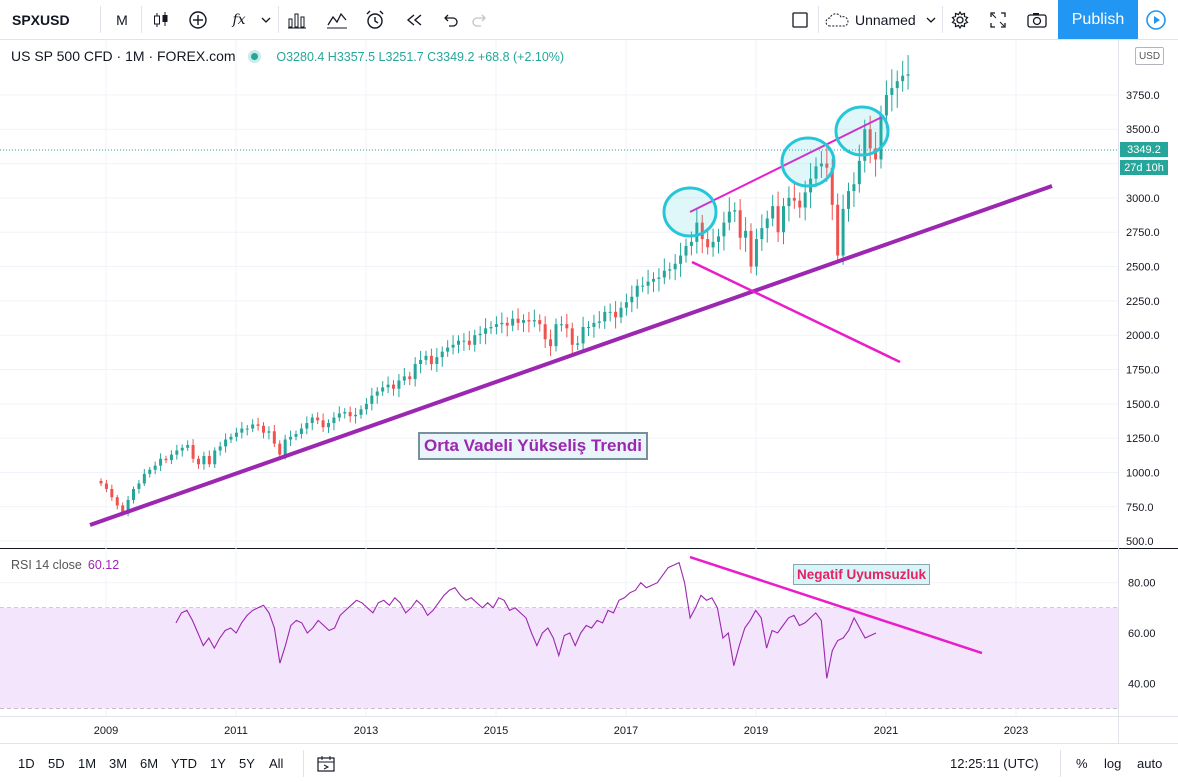  I want to click on percent-toggle: %, so click(1082, 763).